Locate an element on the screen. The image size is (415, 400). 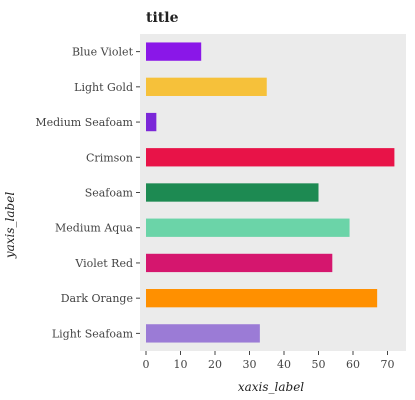
x-axis-label: xaxis_label is located at coordinates (271, 387).